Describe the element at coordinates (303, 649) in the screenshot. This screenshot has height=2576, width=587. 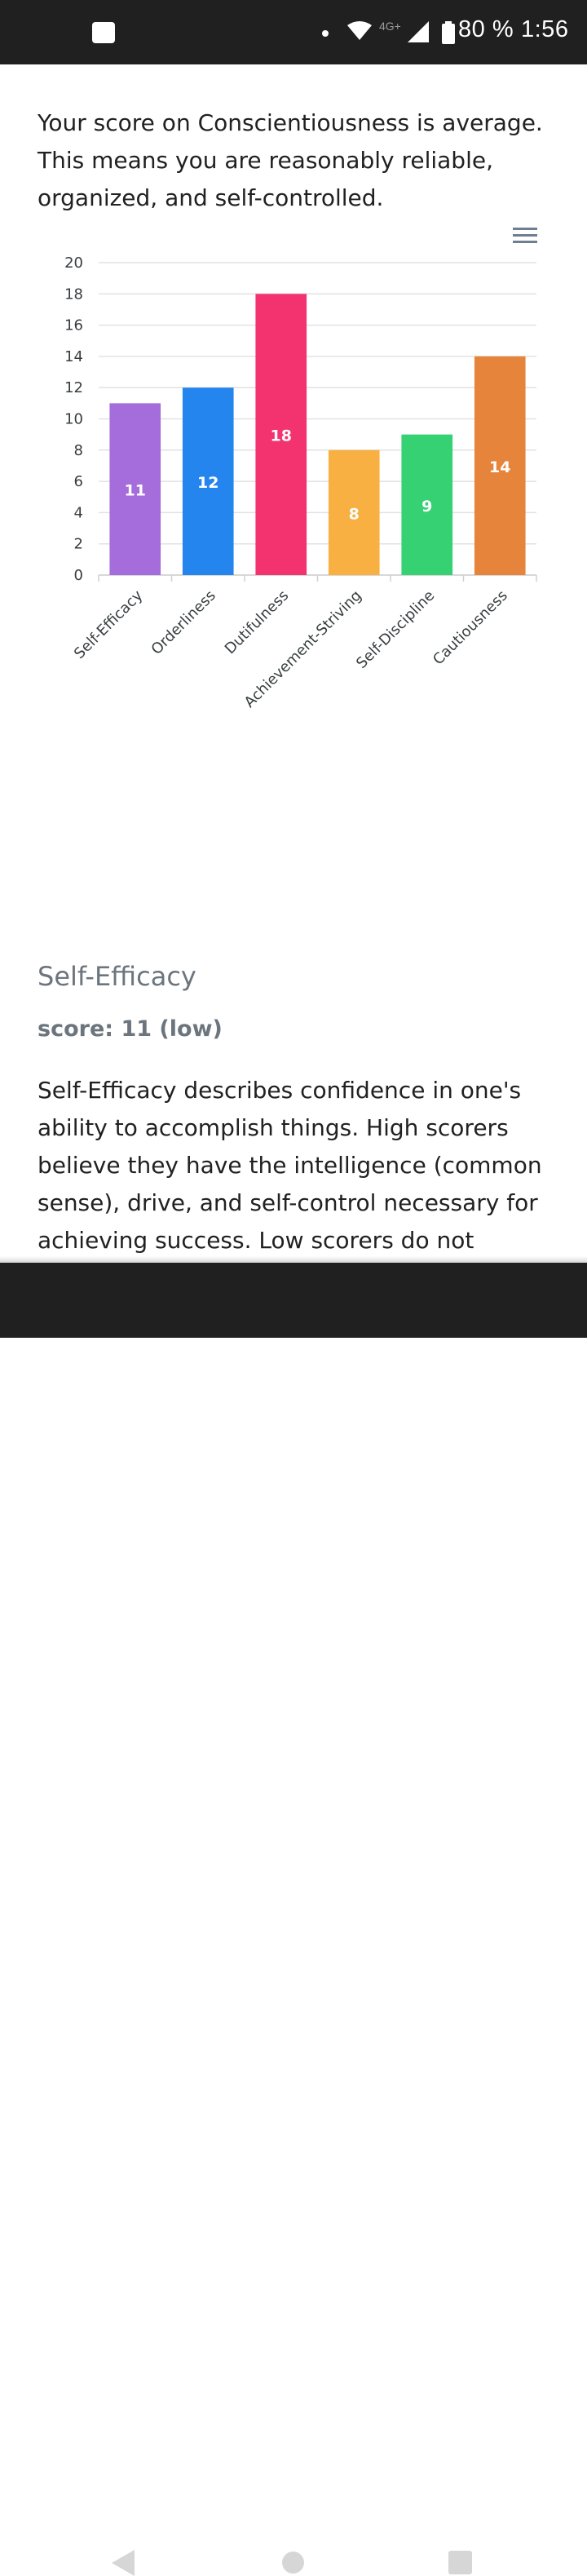
I see `x-tick-label: Achievement-Striving` at that location.